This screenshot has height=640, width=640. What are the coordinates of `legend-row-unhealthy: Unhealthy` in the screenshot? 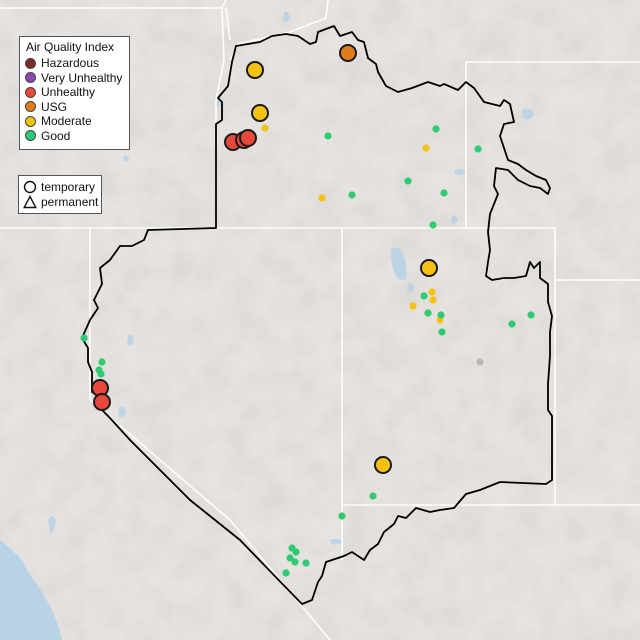 It's located at (74, 92).